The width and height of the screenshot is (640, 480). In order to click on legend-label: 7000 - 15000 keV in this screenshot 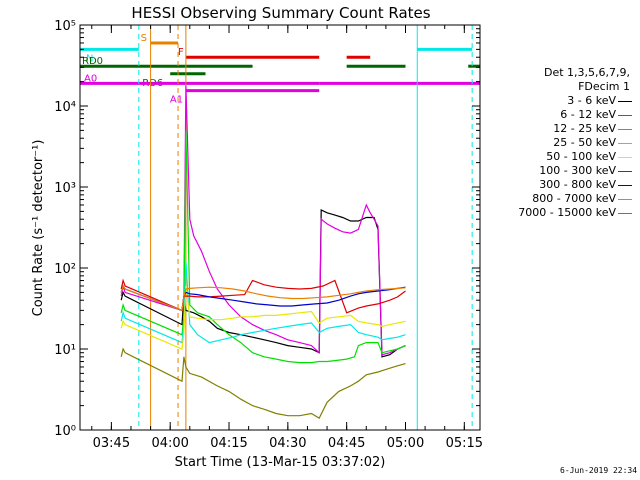, I will do `click(567, 212)`.